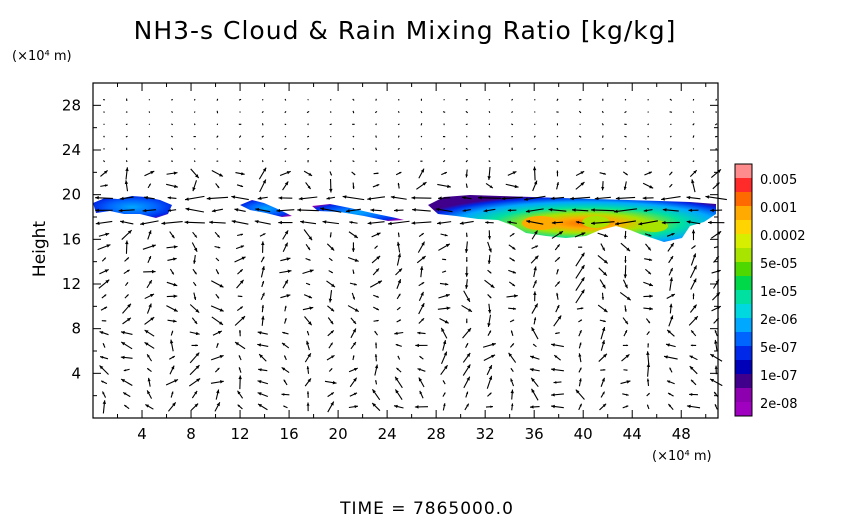 Image resolution: width=854 pixels, height=519 pixels. Describe the element at coordinates (42, 56) in the screenshot. I see `y-unit-label: (×10⁴ m)` at that location.